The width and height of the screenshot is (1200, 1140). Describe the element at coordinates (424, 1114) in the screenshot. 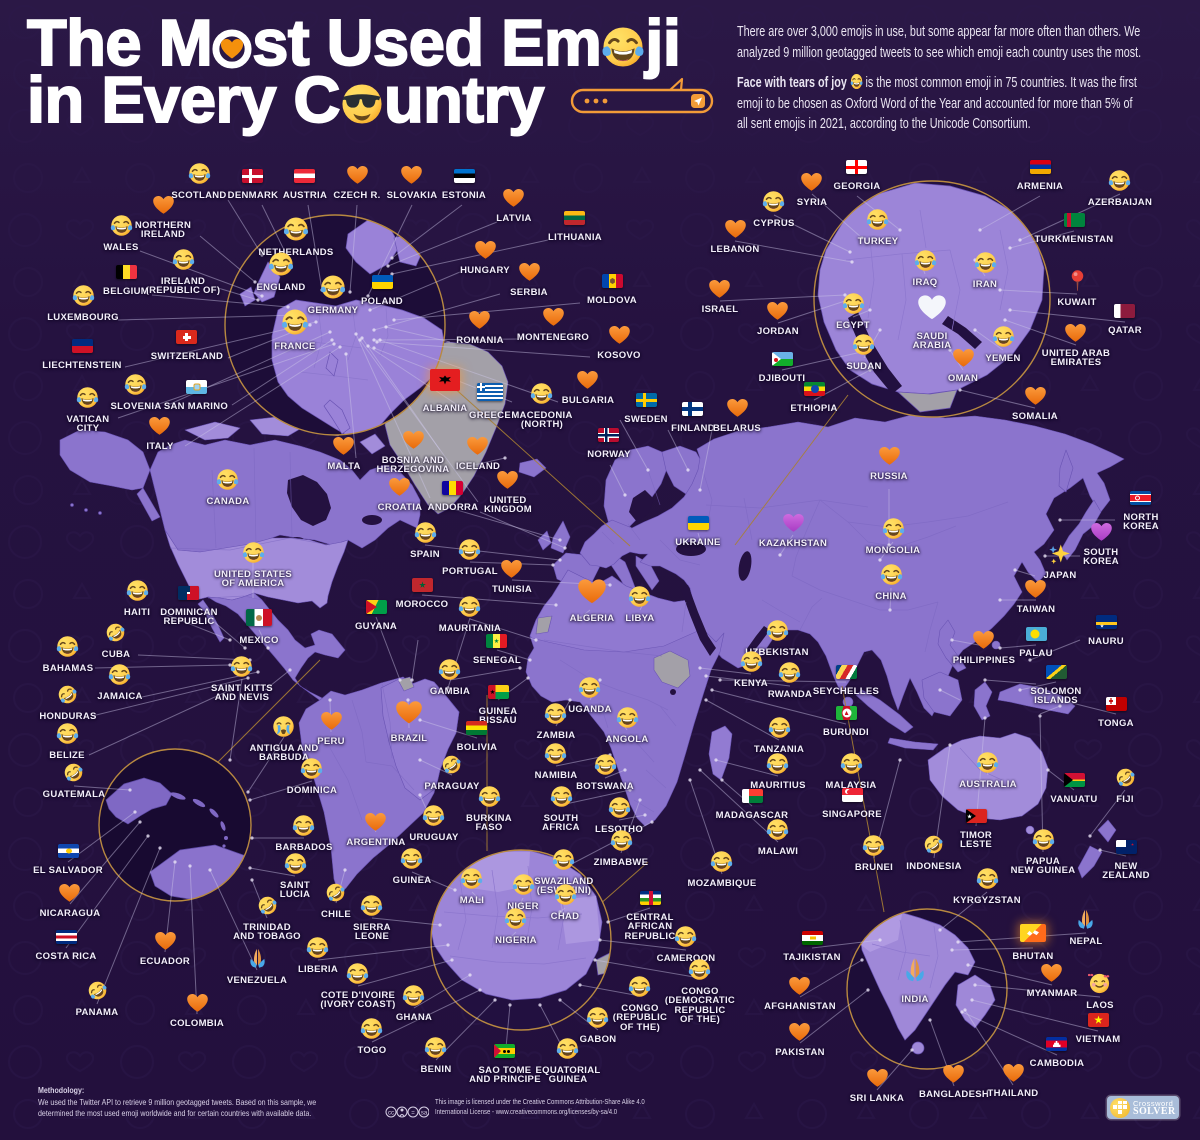

I see `svg-text: sa` at that location.